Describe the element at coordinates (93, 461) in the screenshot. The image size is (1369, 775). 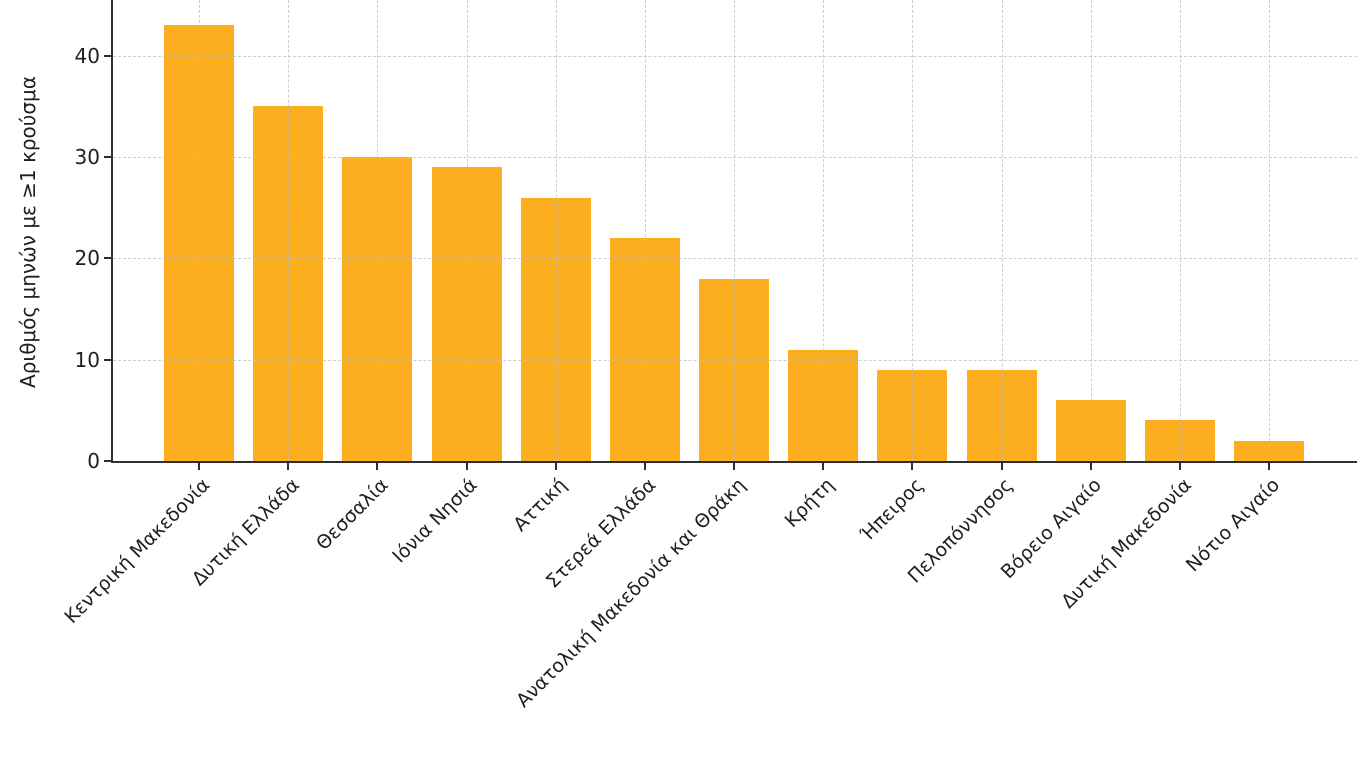
I see `y-tick-label: 0` at that location.